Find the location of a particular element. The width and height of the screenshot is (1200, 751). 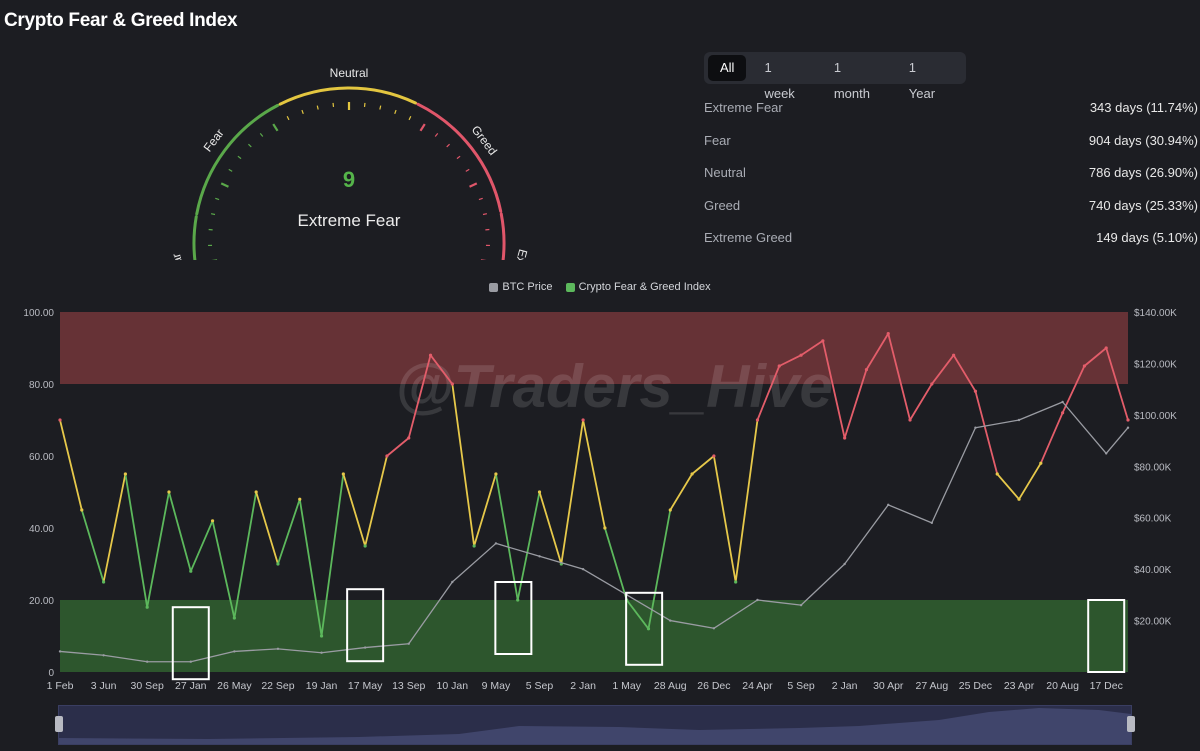

chart-legend: BTC Price Crypto Fear & Greed Index is located at coordinates (600, 288).